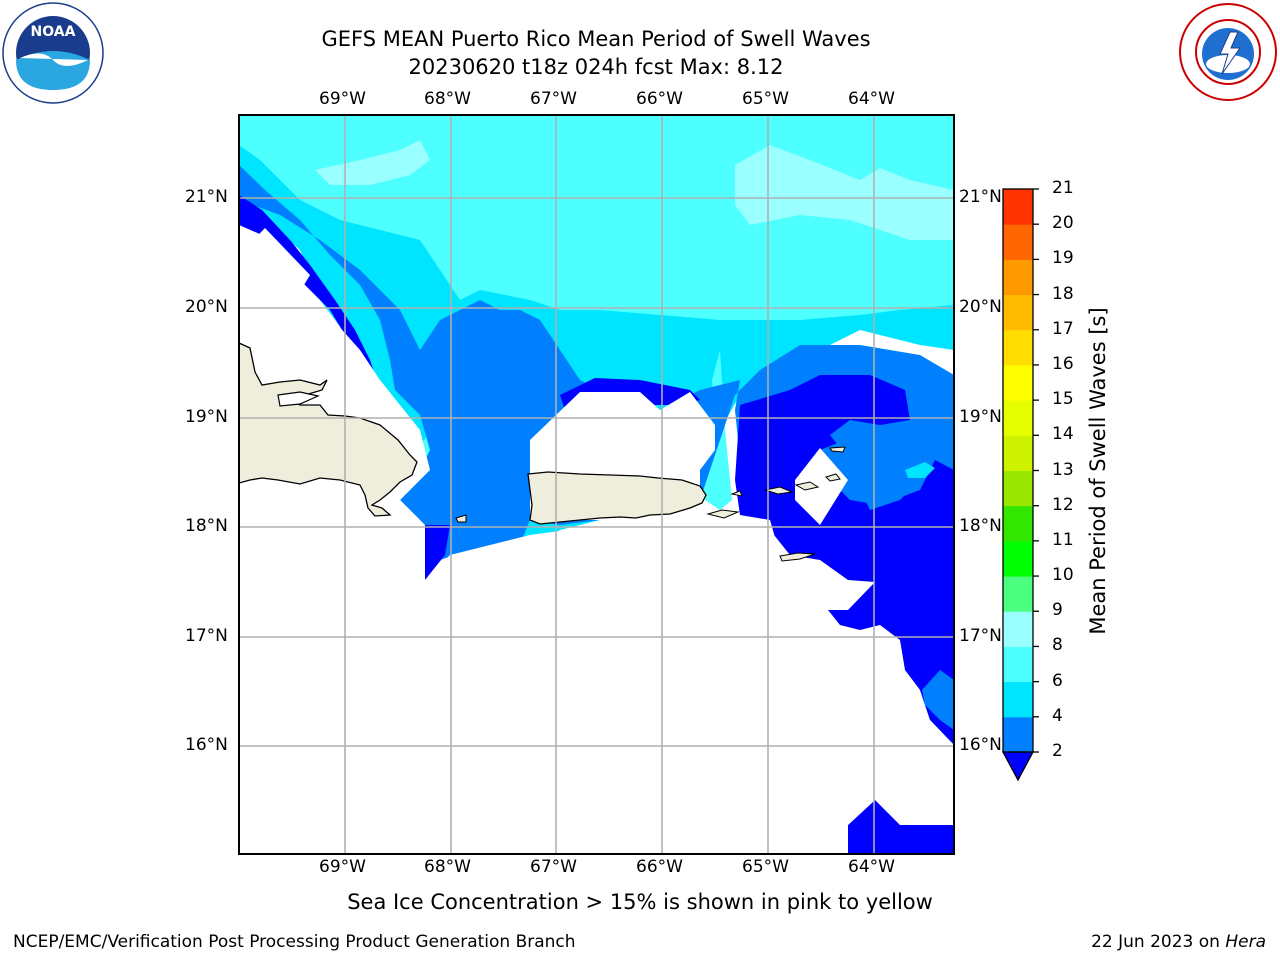 Image resolution: width=1280 pixels, height=960 pixels. What do you see at coordinates (328, 429) in the screenshot?
I see `hispaniola-land` at bounding box center [328, 429].